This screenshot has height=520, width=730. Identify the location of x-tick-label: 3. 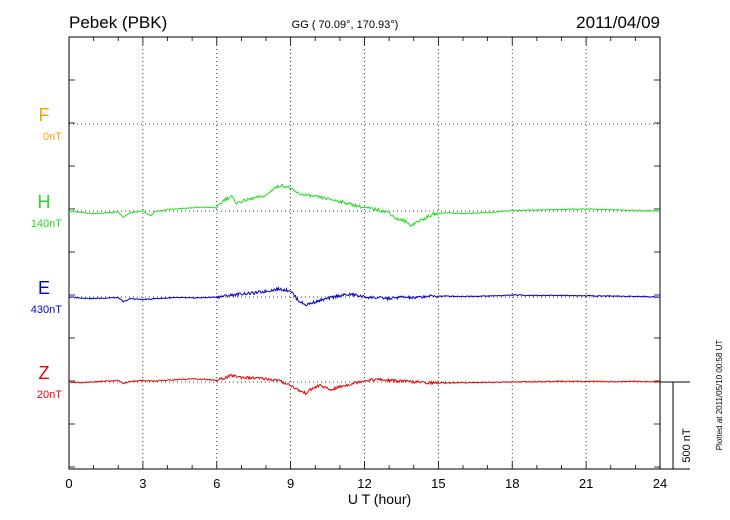
(142, 483).